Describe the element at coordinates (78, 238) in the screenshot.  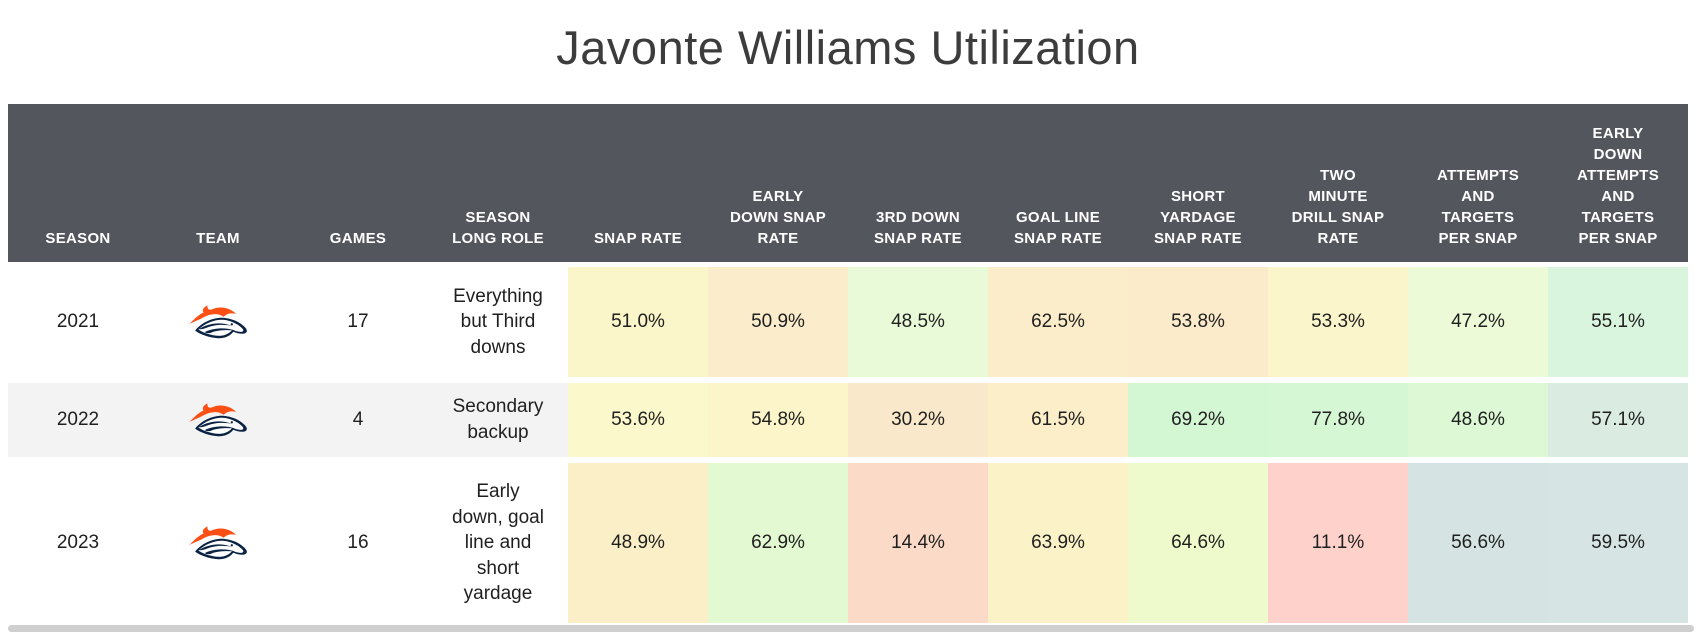
I see `column-header-season: SEASON` at that location.